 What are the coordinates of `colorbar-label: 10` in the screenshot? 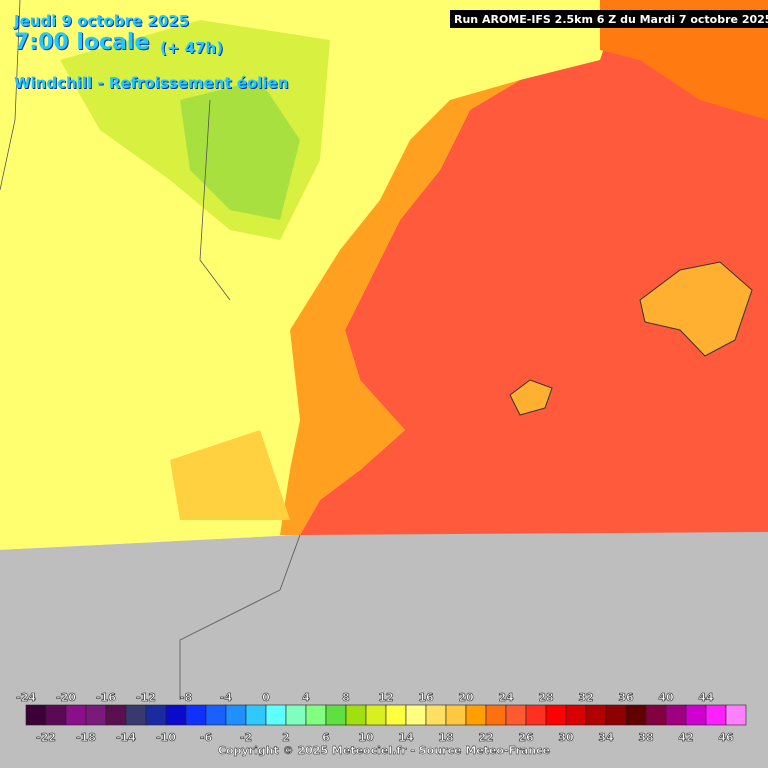 It's located at (366, 737).